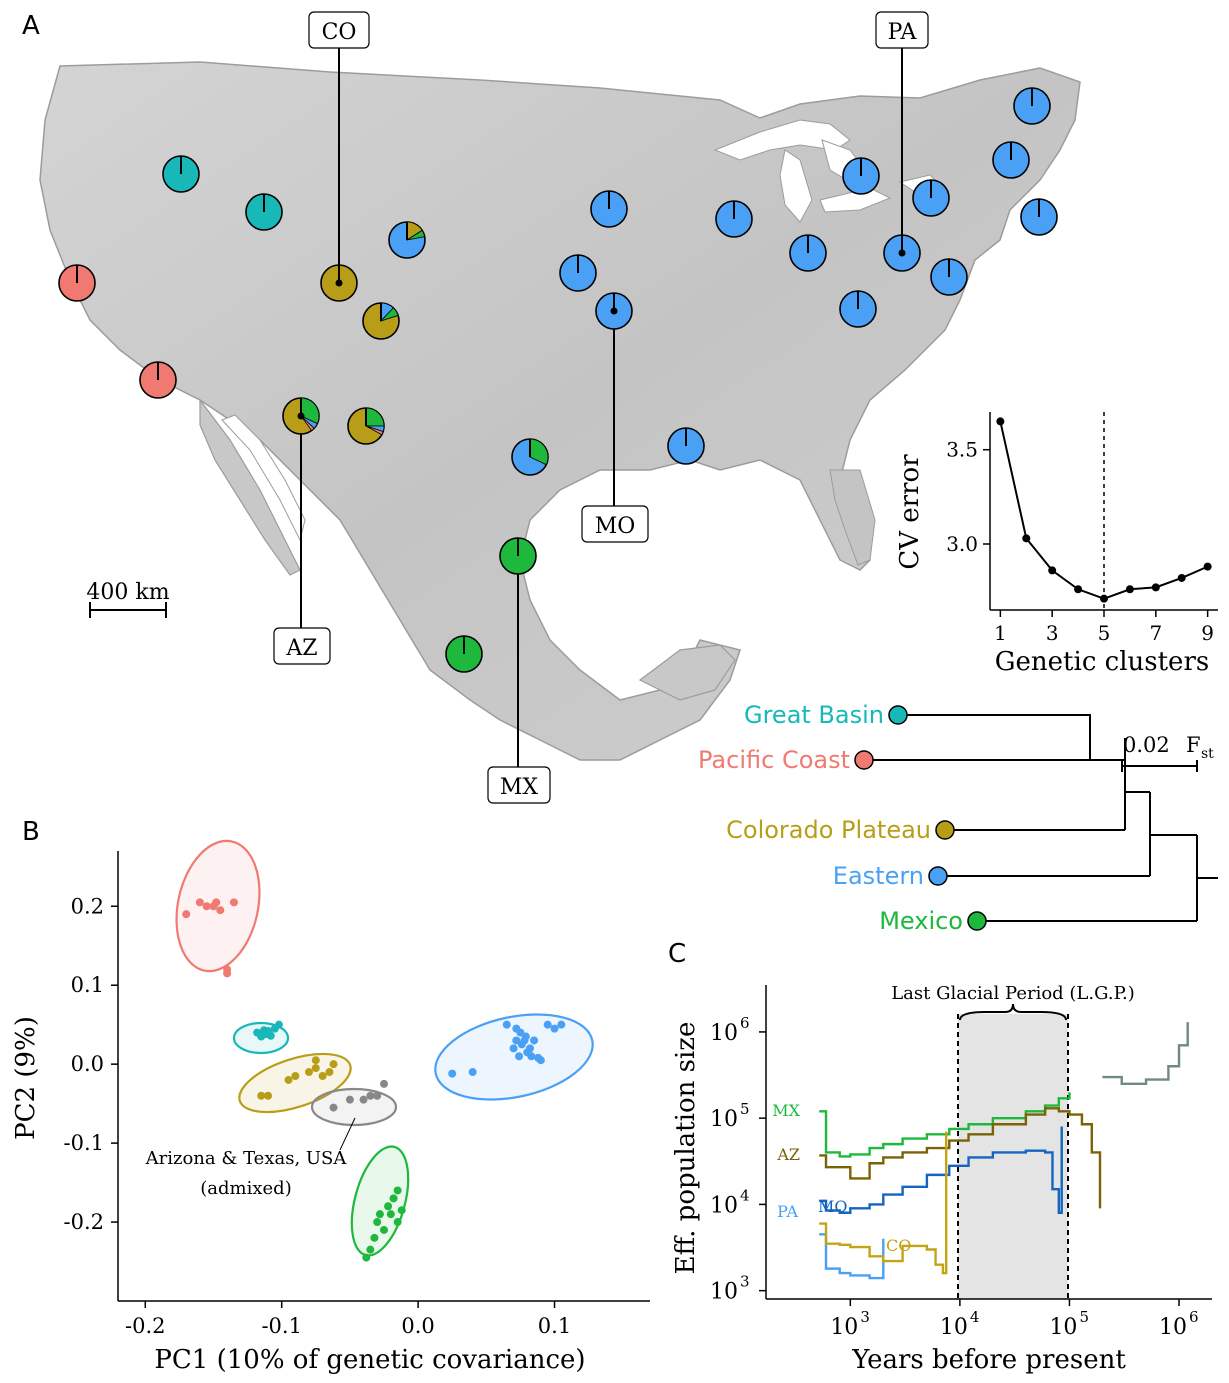 The width and height of the screenshot is (1229, 1383). Describe the element at coordinates (745, 1282) in the screenshot. I see `psmc-ytick-exp: 3` at that location.